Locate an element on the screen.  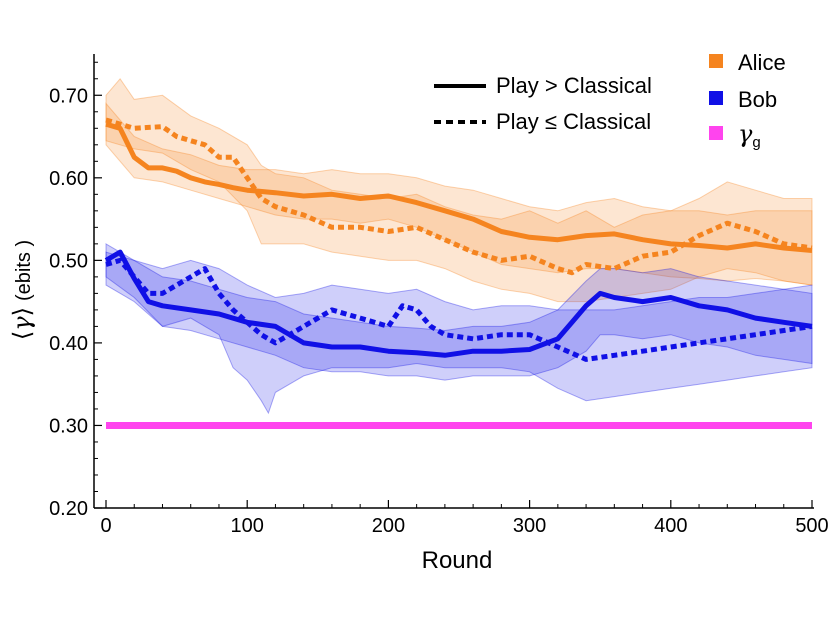
x-tick-label: 200 is located at coordinates (388, 526).